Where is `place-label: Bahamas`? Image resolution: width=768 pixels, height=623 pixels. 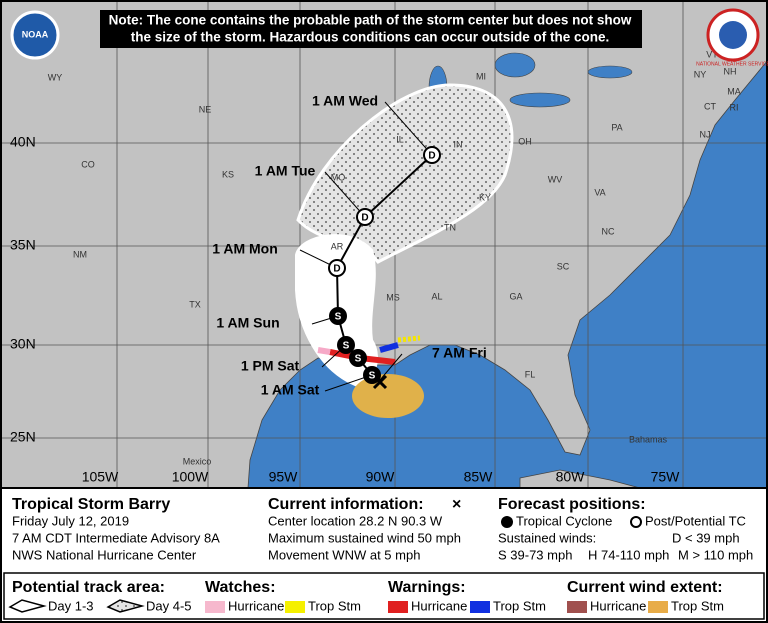 place-label: Bahamas is located at coordinates (648, 439).